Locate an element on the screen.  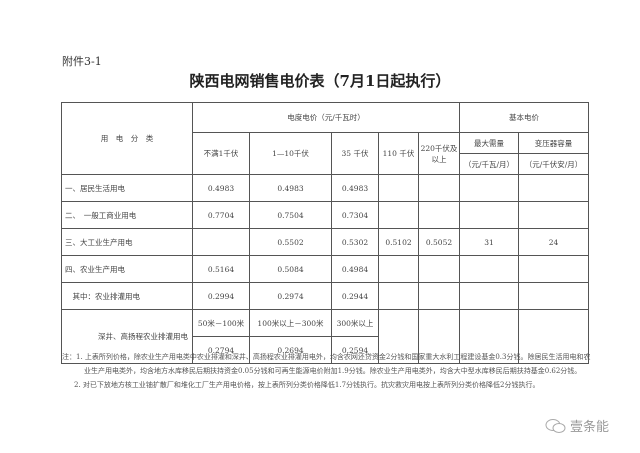
table-row: 一、居民生活用电 0.4983 0.4983 0.4983 is located at coordinates (325, 188).